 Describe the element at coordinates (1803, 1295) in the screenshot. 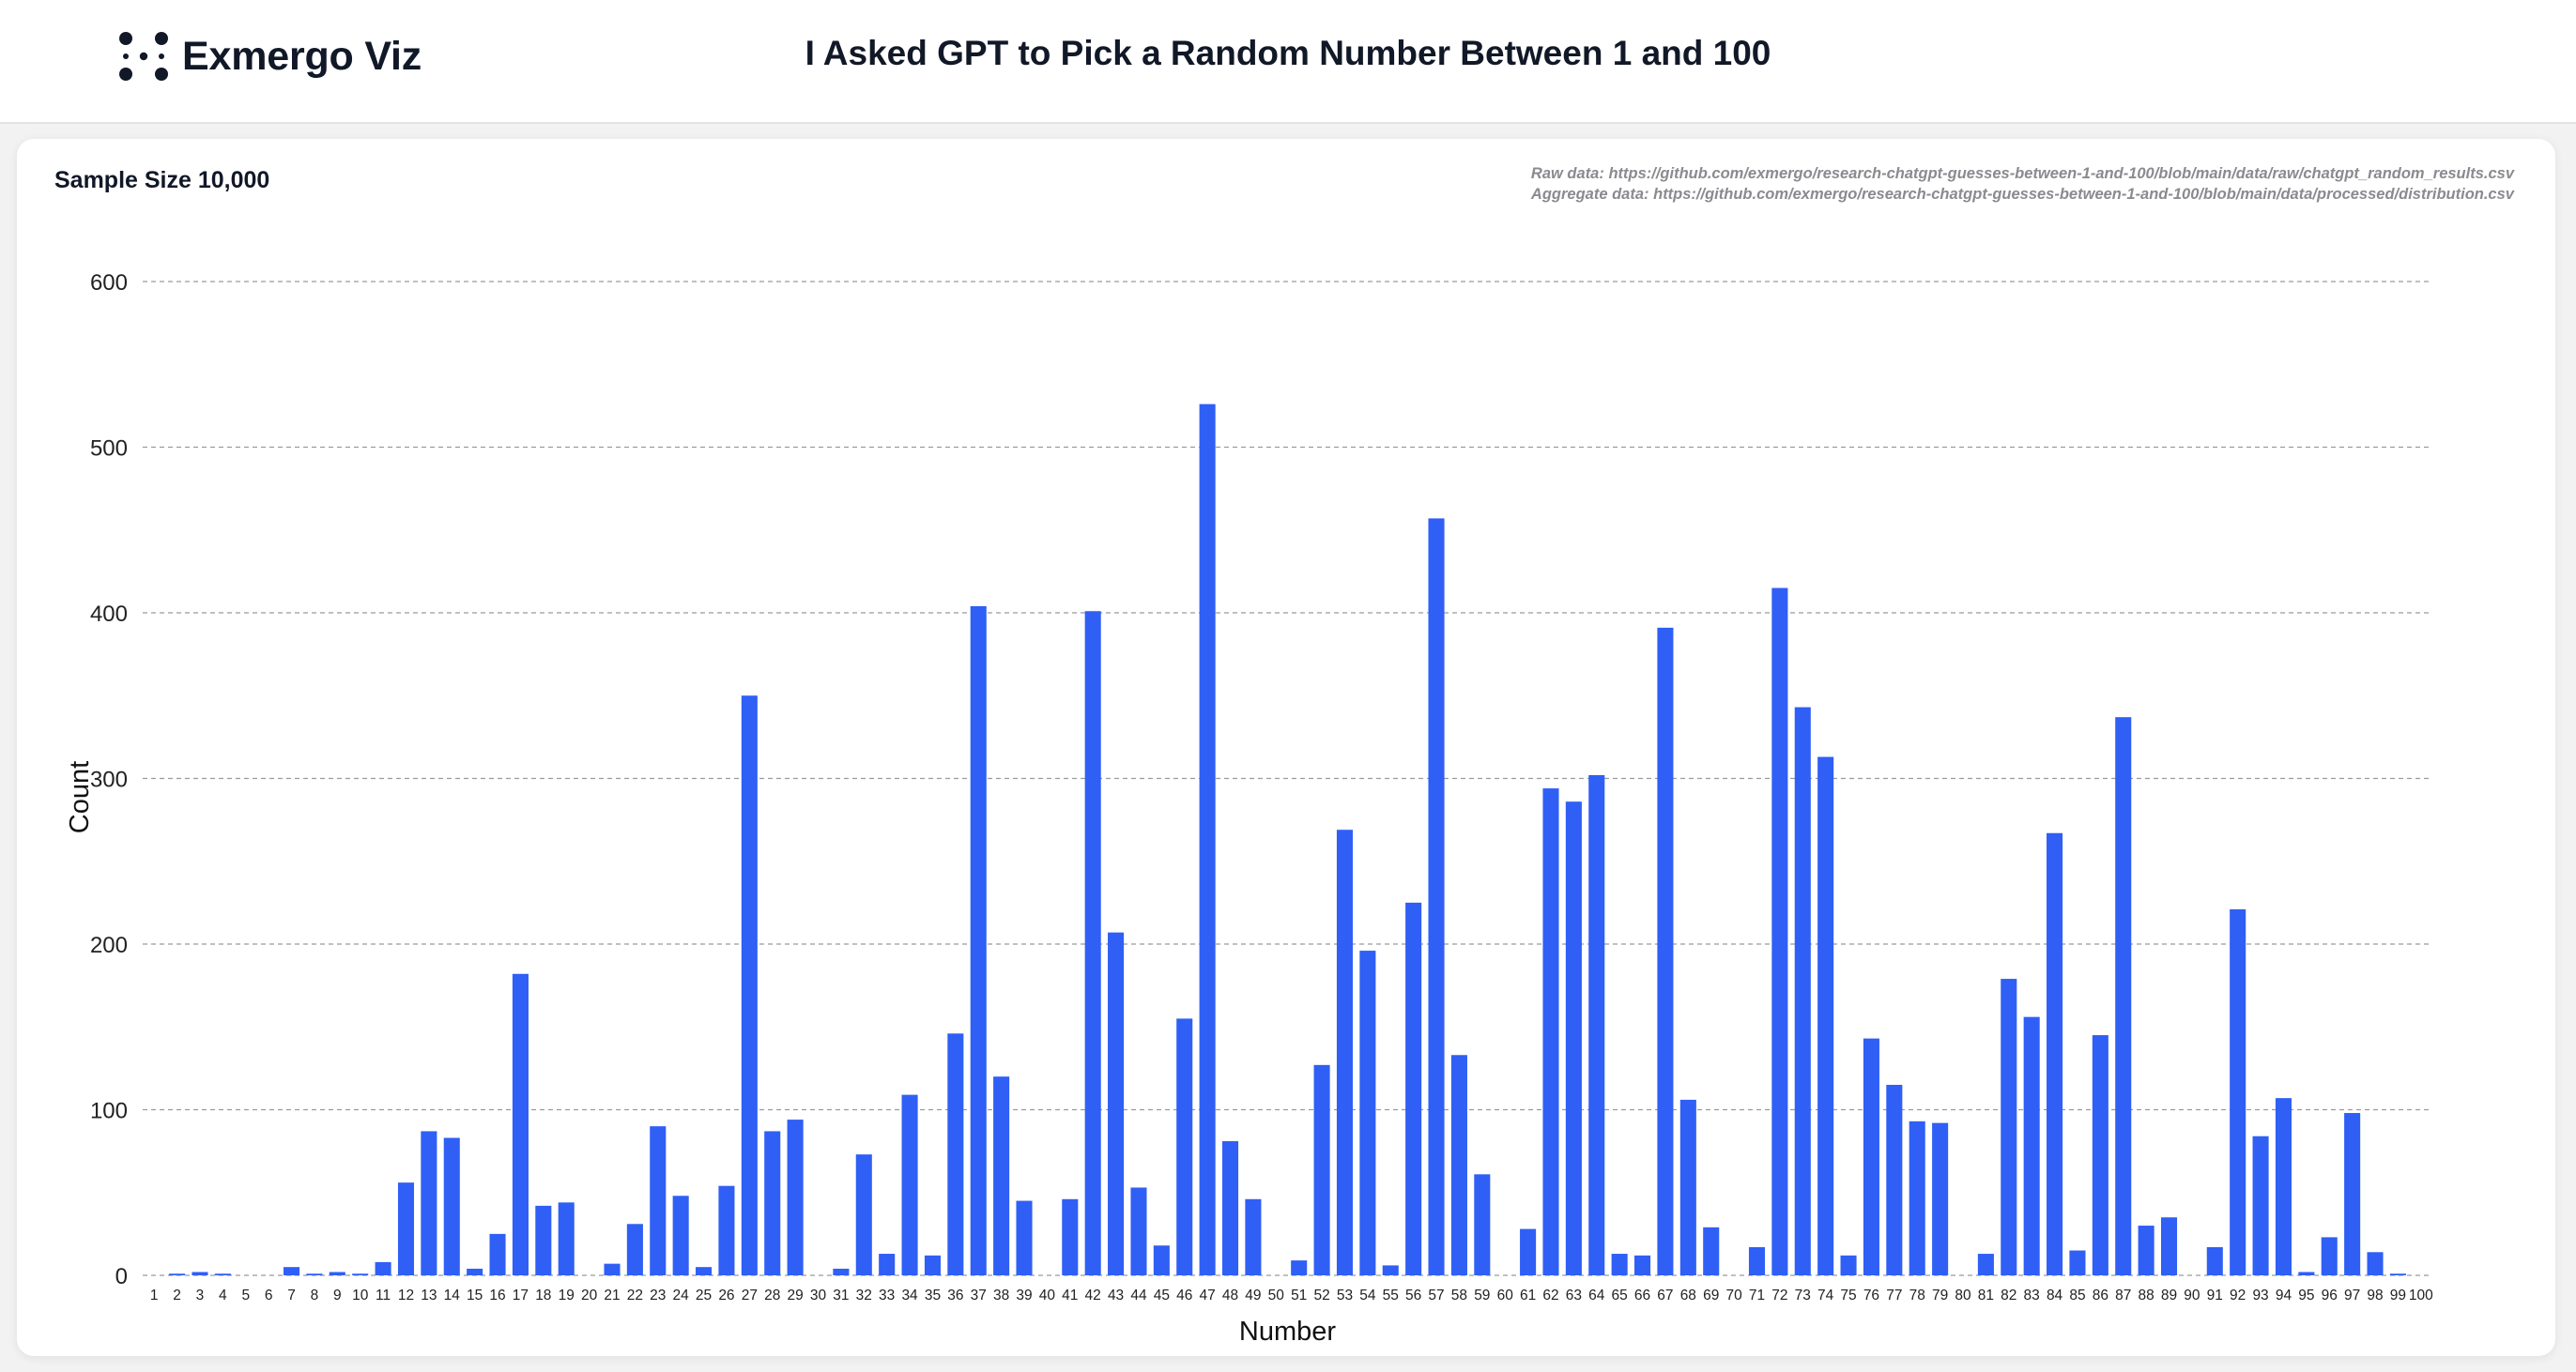

I see `x-tick-label: 73` at that location.